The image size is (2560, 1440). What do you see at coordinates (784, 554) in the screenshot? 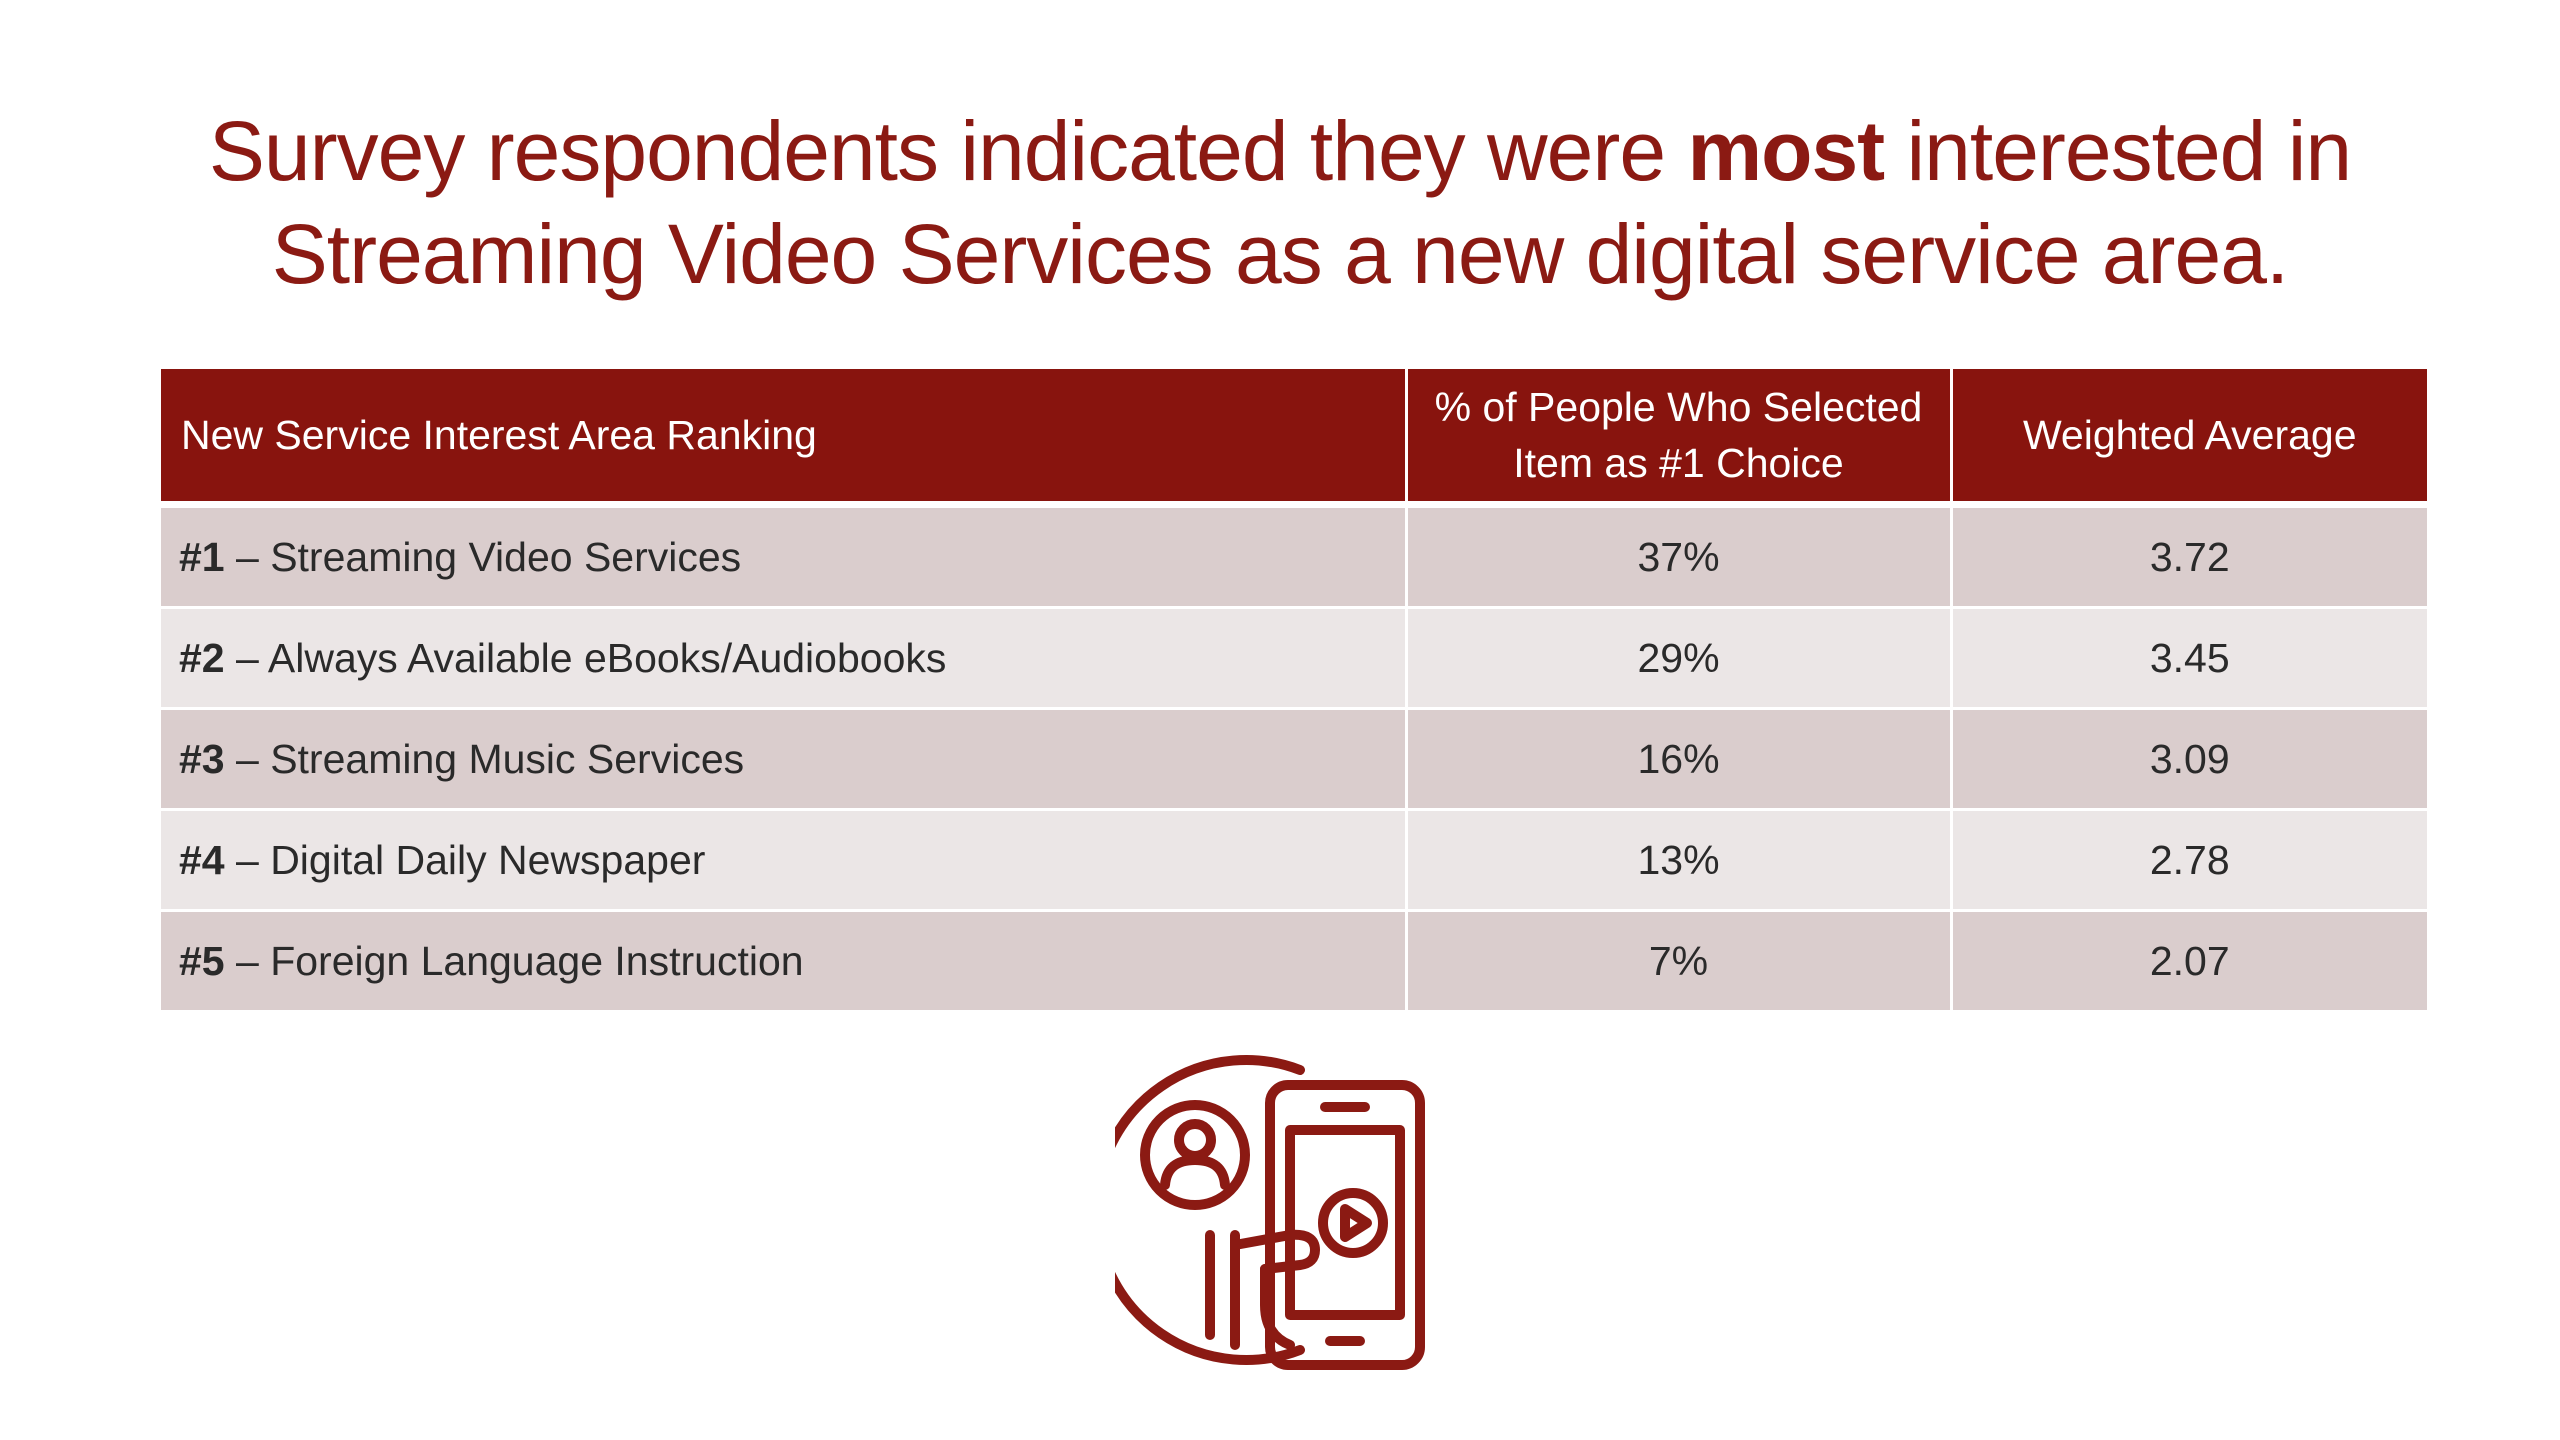
I see `service-cell: #1 – Streaming Video Services` at bounding box center [784, 554].